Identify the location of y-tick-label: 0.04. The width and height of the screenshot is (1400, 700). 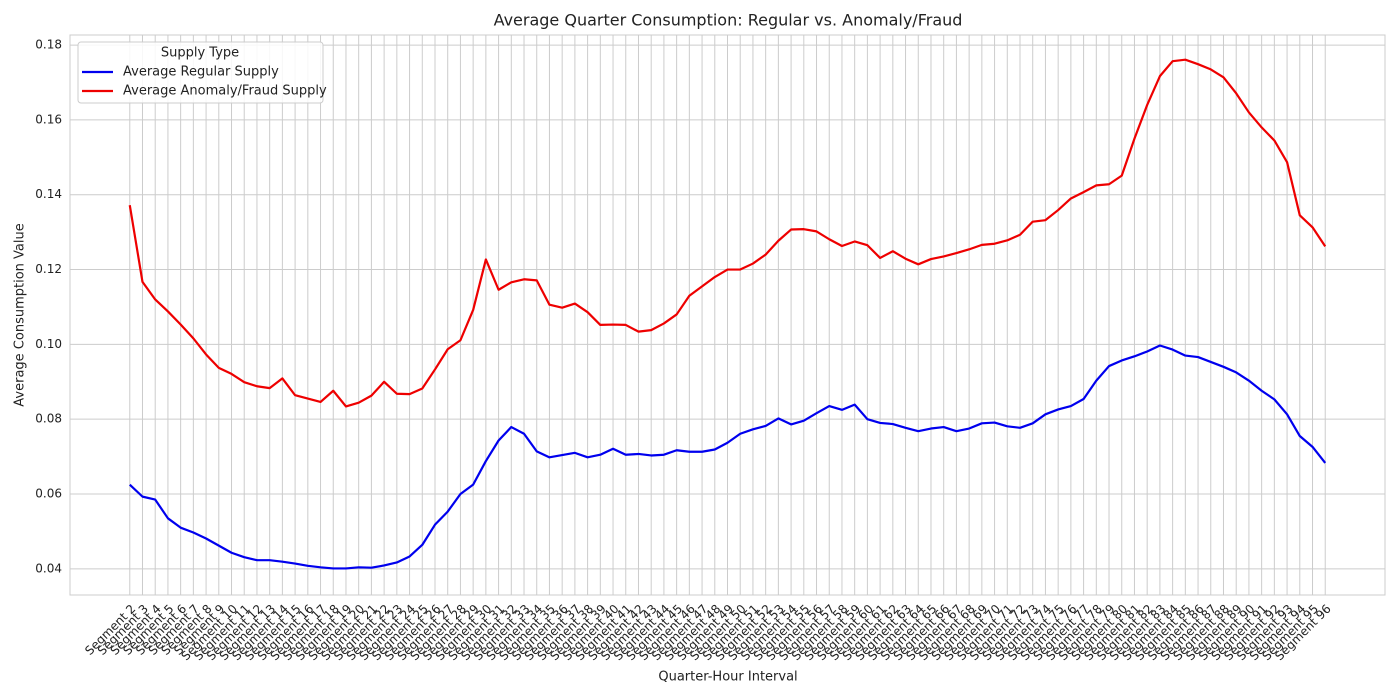
(48, 568).